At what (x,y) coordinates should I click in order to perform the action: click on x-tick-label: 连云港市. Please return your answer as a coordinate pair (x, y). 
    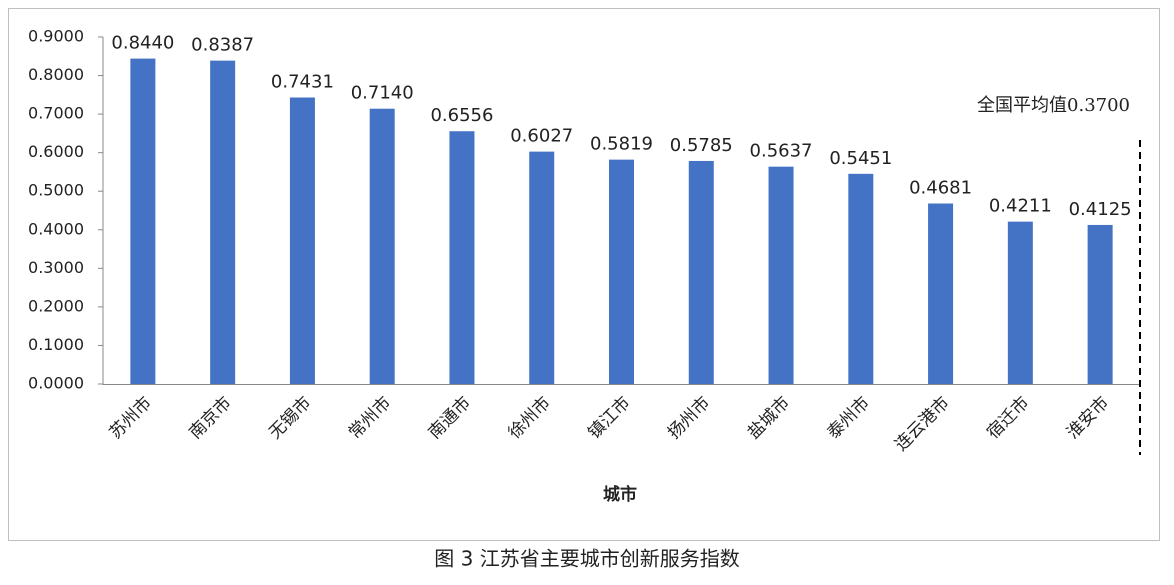
    Looking at the image, I should click on (922, 424).